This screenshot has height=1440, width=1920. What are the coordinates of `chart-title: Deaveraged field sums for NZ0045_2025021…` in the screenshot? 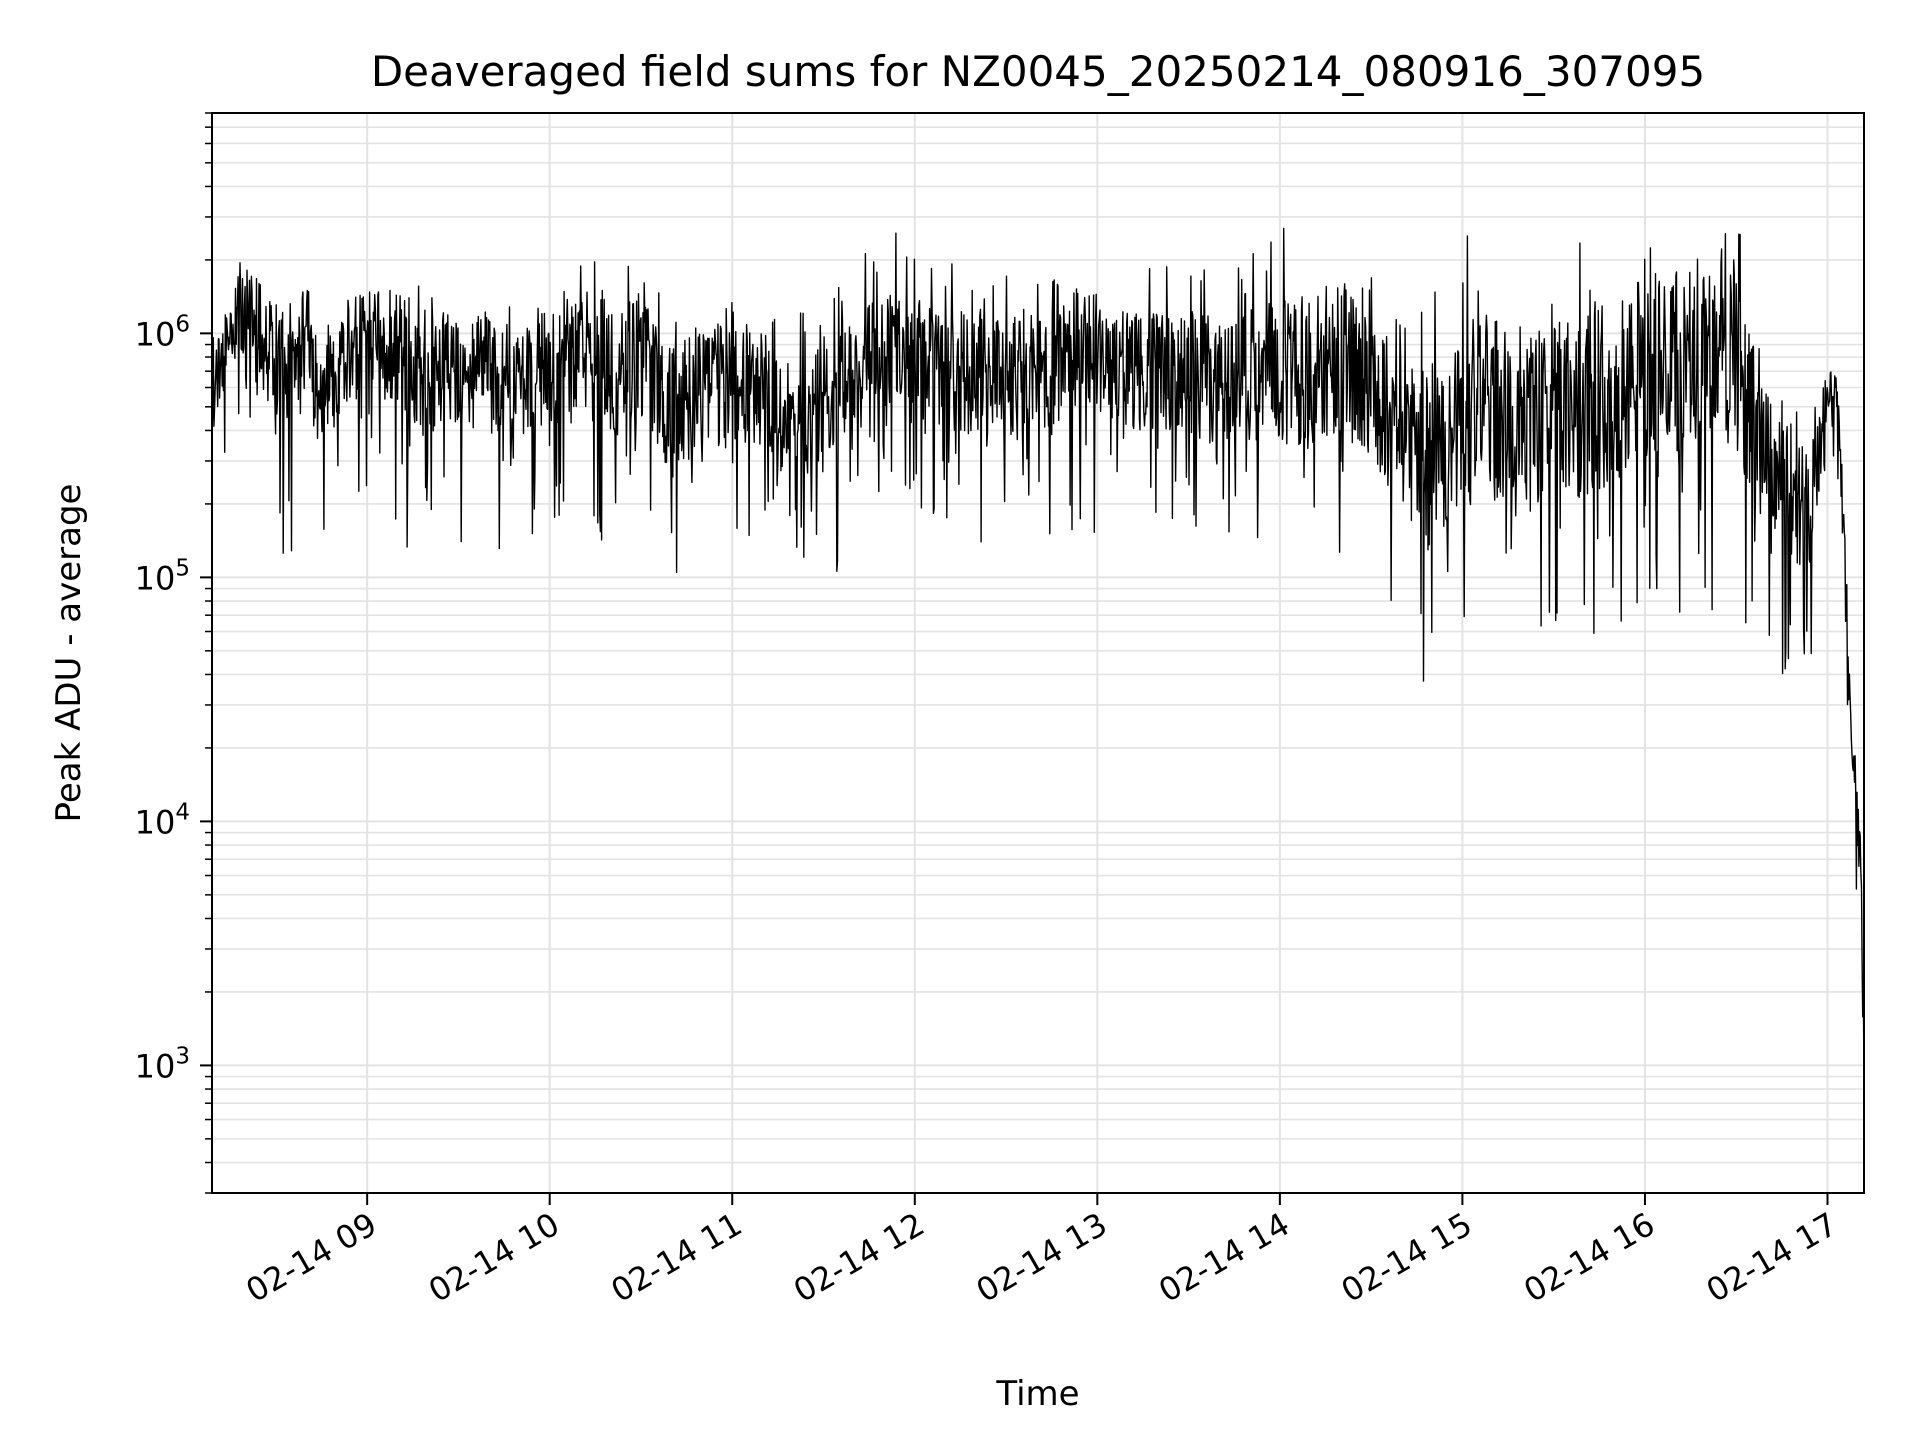 It's located at (1038, 71).